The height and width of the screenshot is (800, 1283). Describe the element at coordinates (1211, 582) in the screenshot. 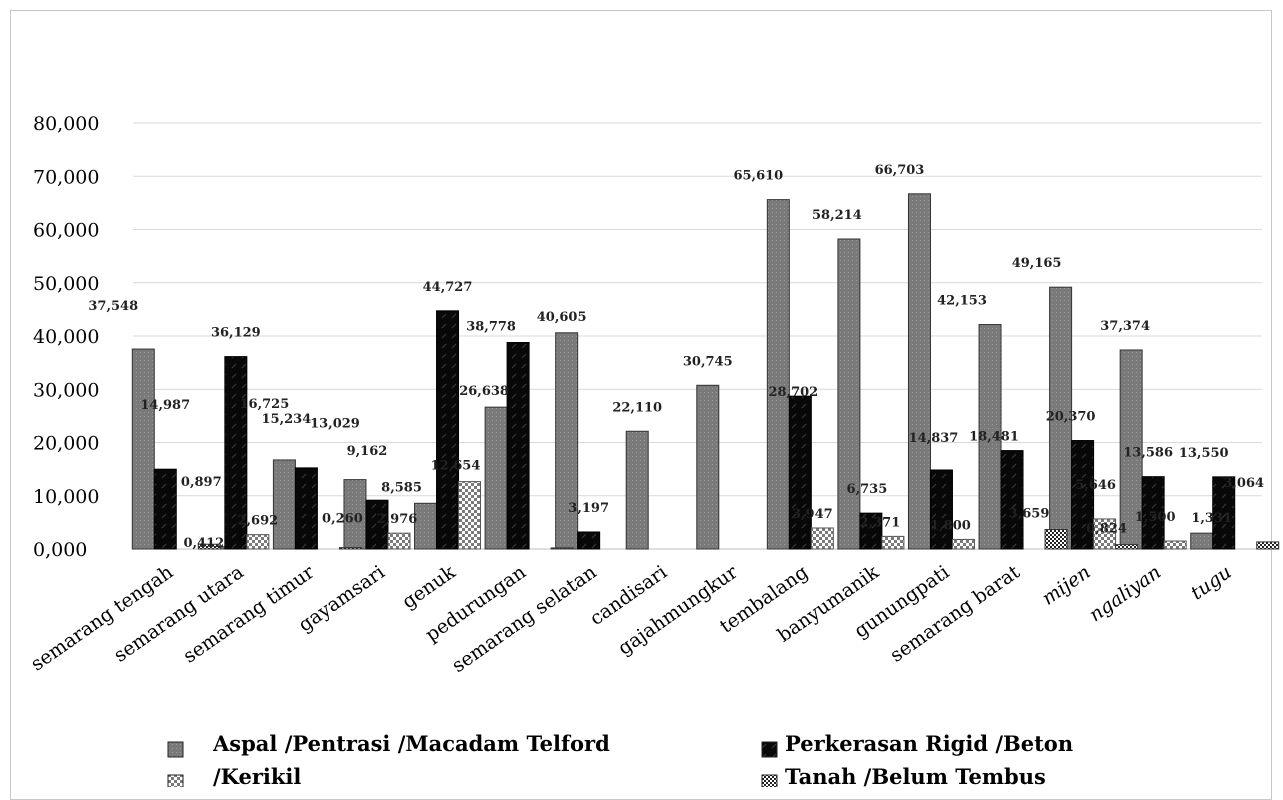

I see `category-label: tugu` at that location.